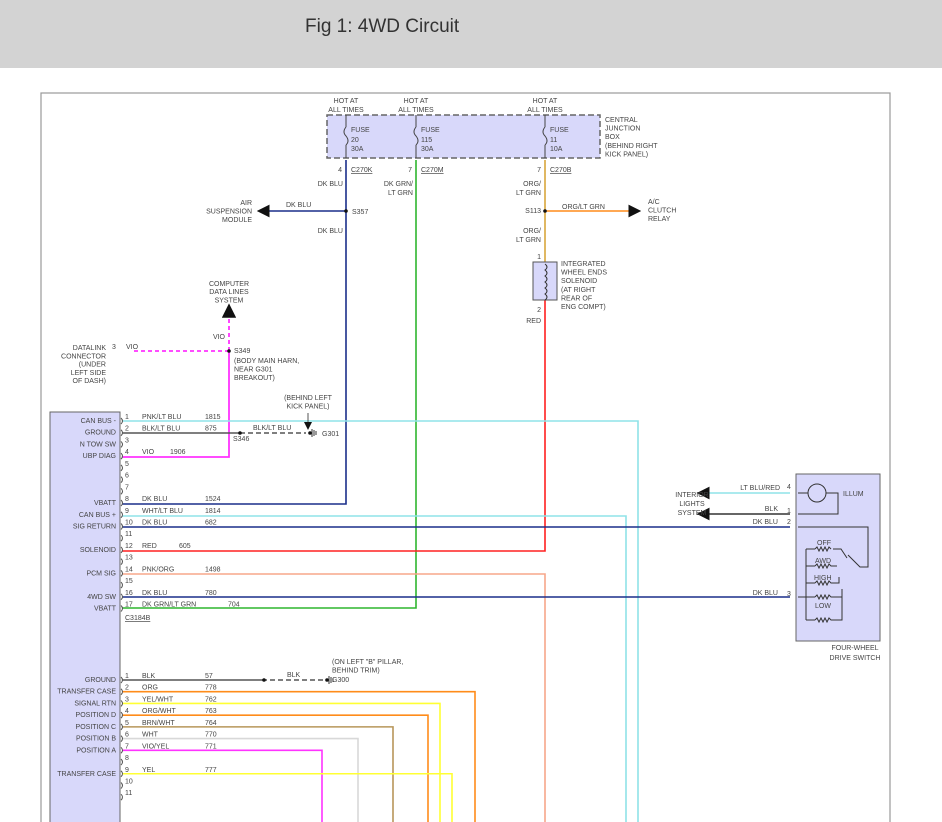  I want to click on ground-g301: G301, so click(330, 434).